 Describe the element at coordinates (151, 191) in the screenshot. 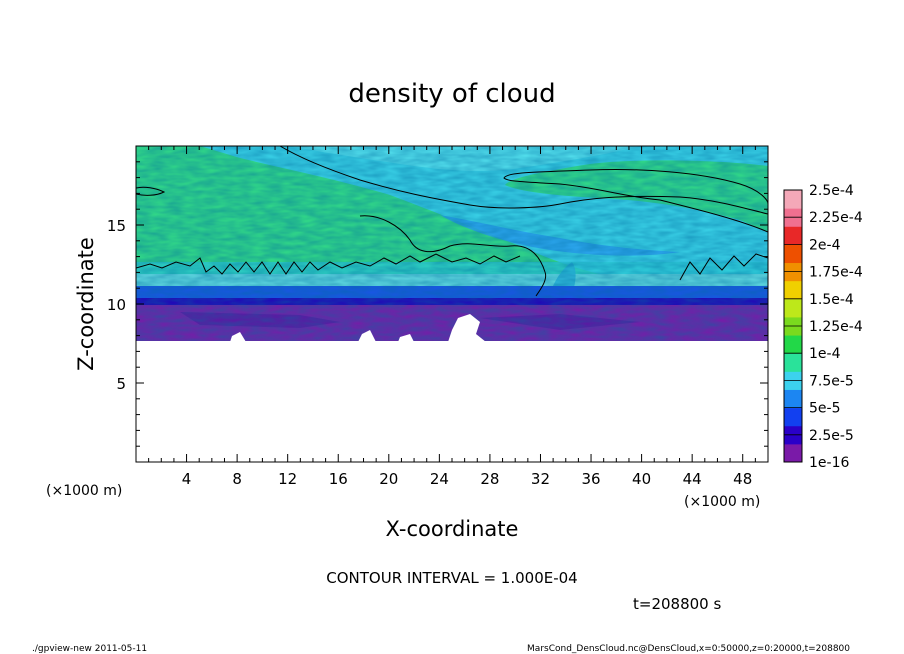

I see `contour-line-left` at that location.